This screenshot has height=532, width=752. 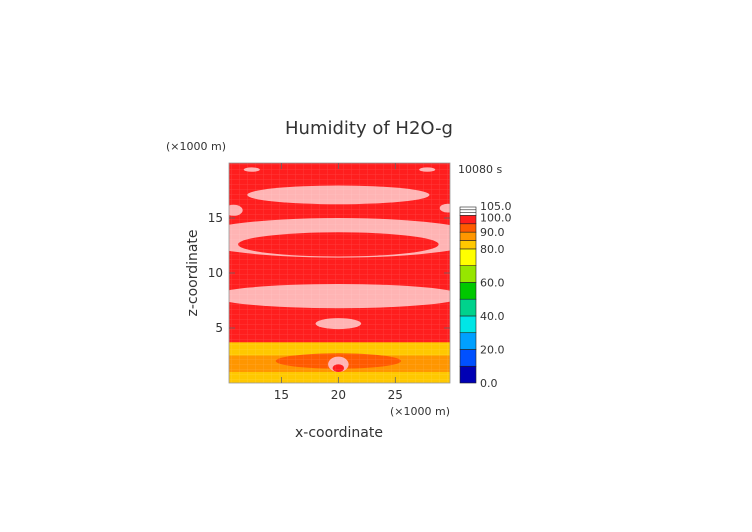 I want to click on colorbar-label: 60.0, so click(x=492, y=282).